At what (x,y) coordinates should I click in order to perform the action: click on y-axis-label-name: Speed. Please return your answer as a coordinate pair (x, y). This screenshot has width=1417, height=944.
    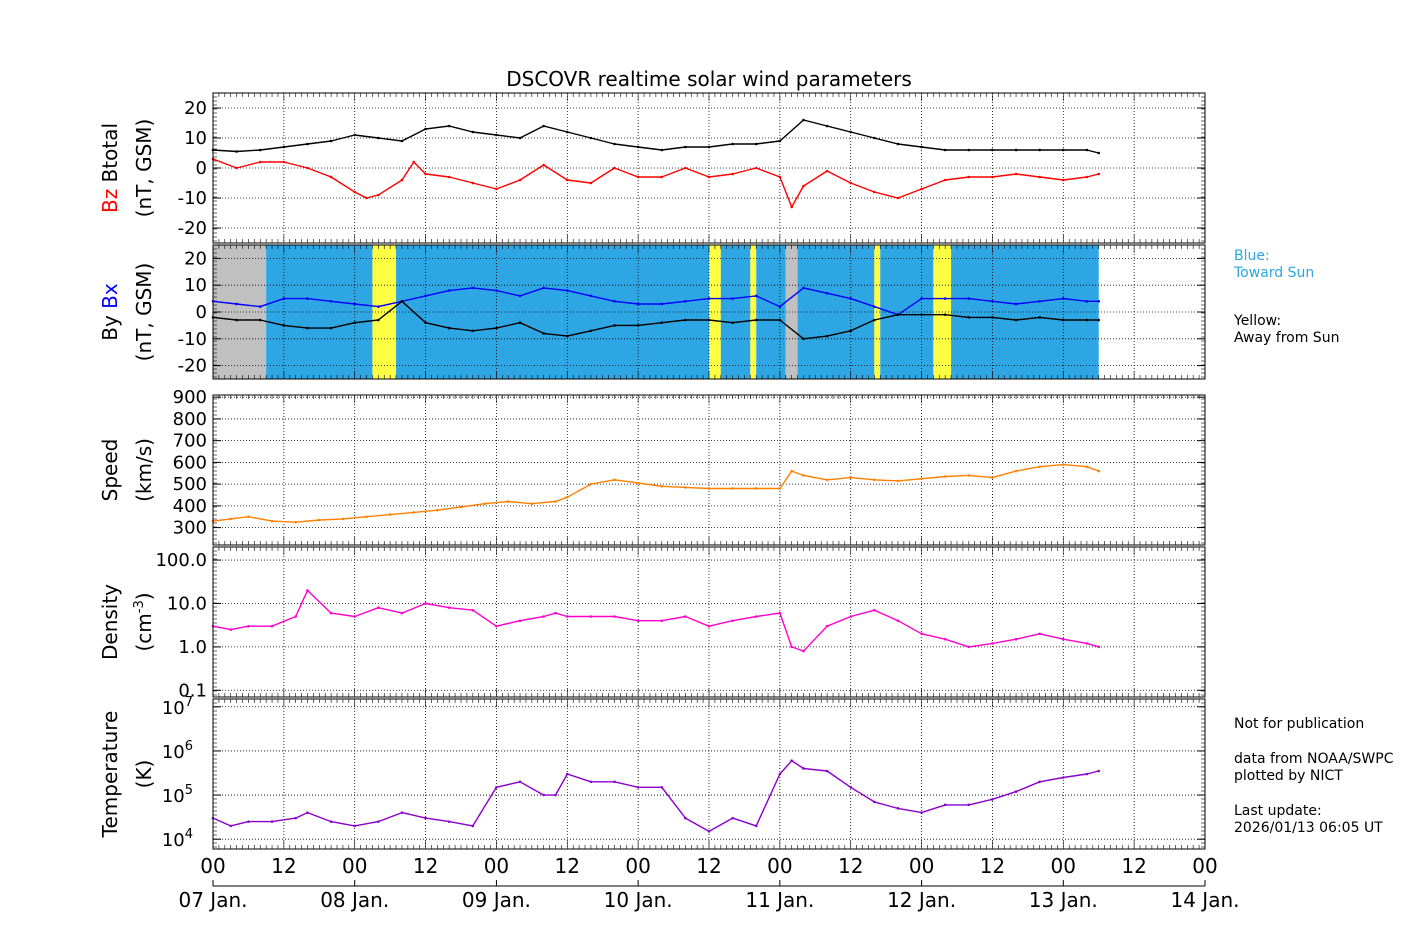
    Looking at the image, I should click on (110, 470).